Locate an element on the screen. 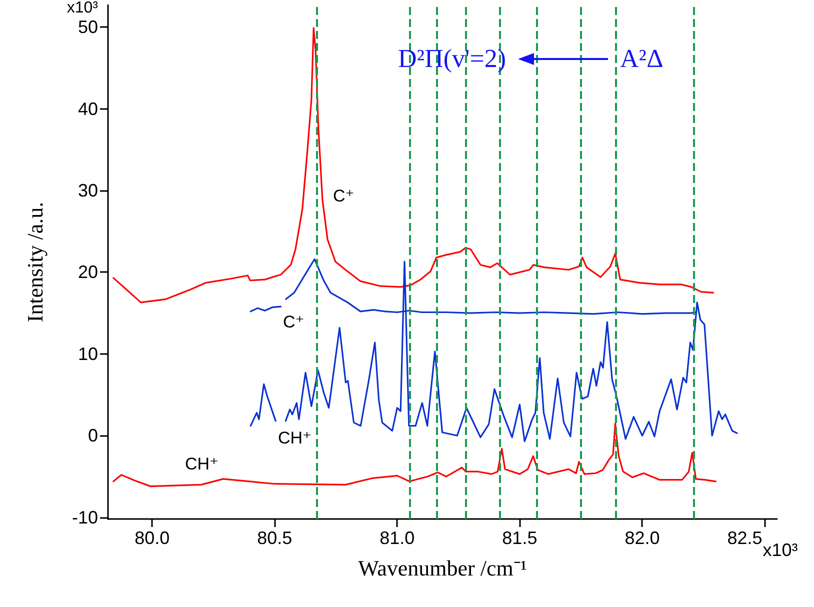  y-tick-label: 10 is located at coordinates (88, 354).